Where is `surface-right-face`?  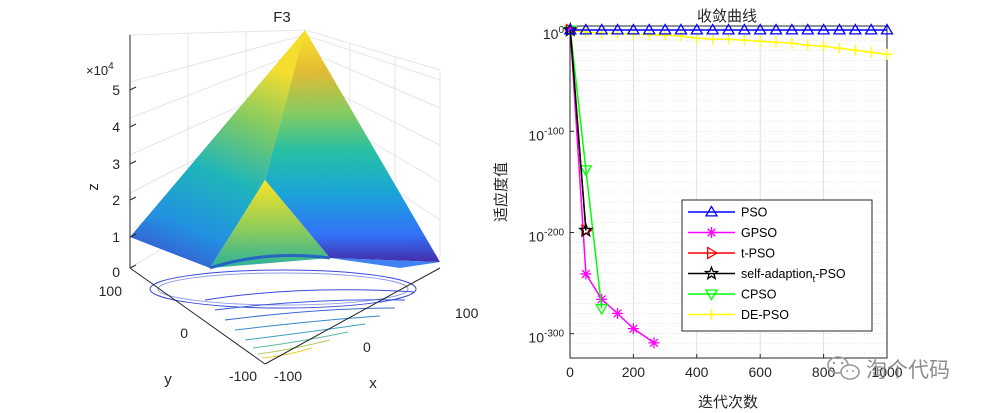
surface-right-face is located at coordinates (352, 146).